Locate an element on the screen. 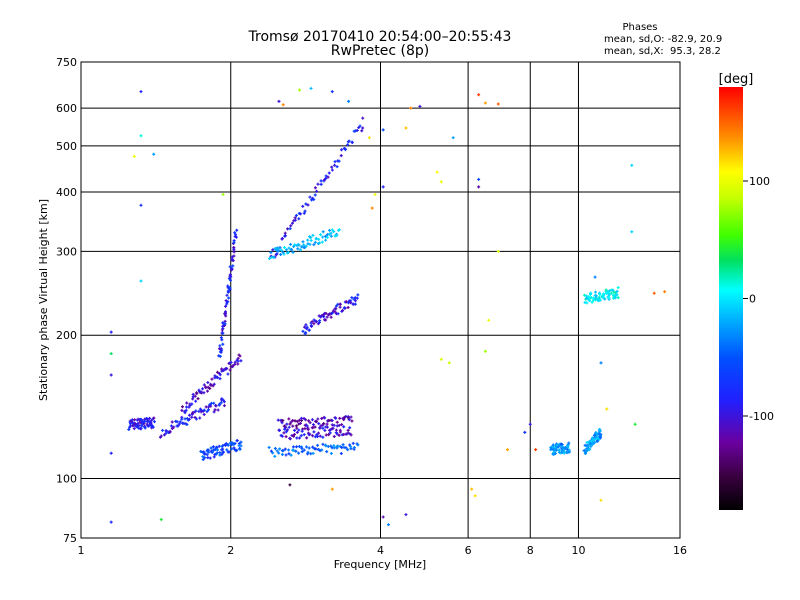 The width and height of the screenshot is (800, 600). x-tick-label: 1 is located at coordinates (81, 550).